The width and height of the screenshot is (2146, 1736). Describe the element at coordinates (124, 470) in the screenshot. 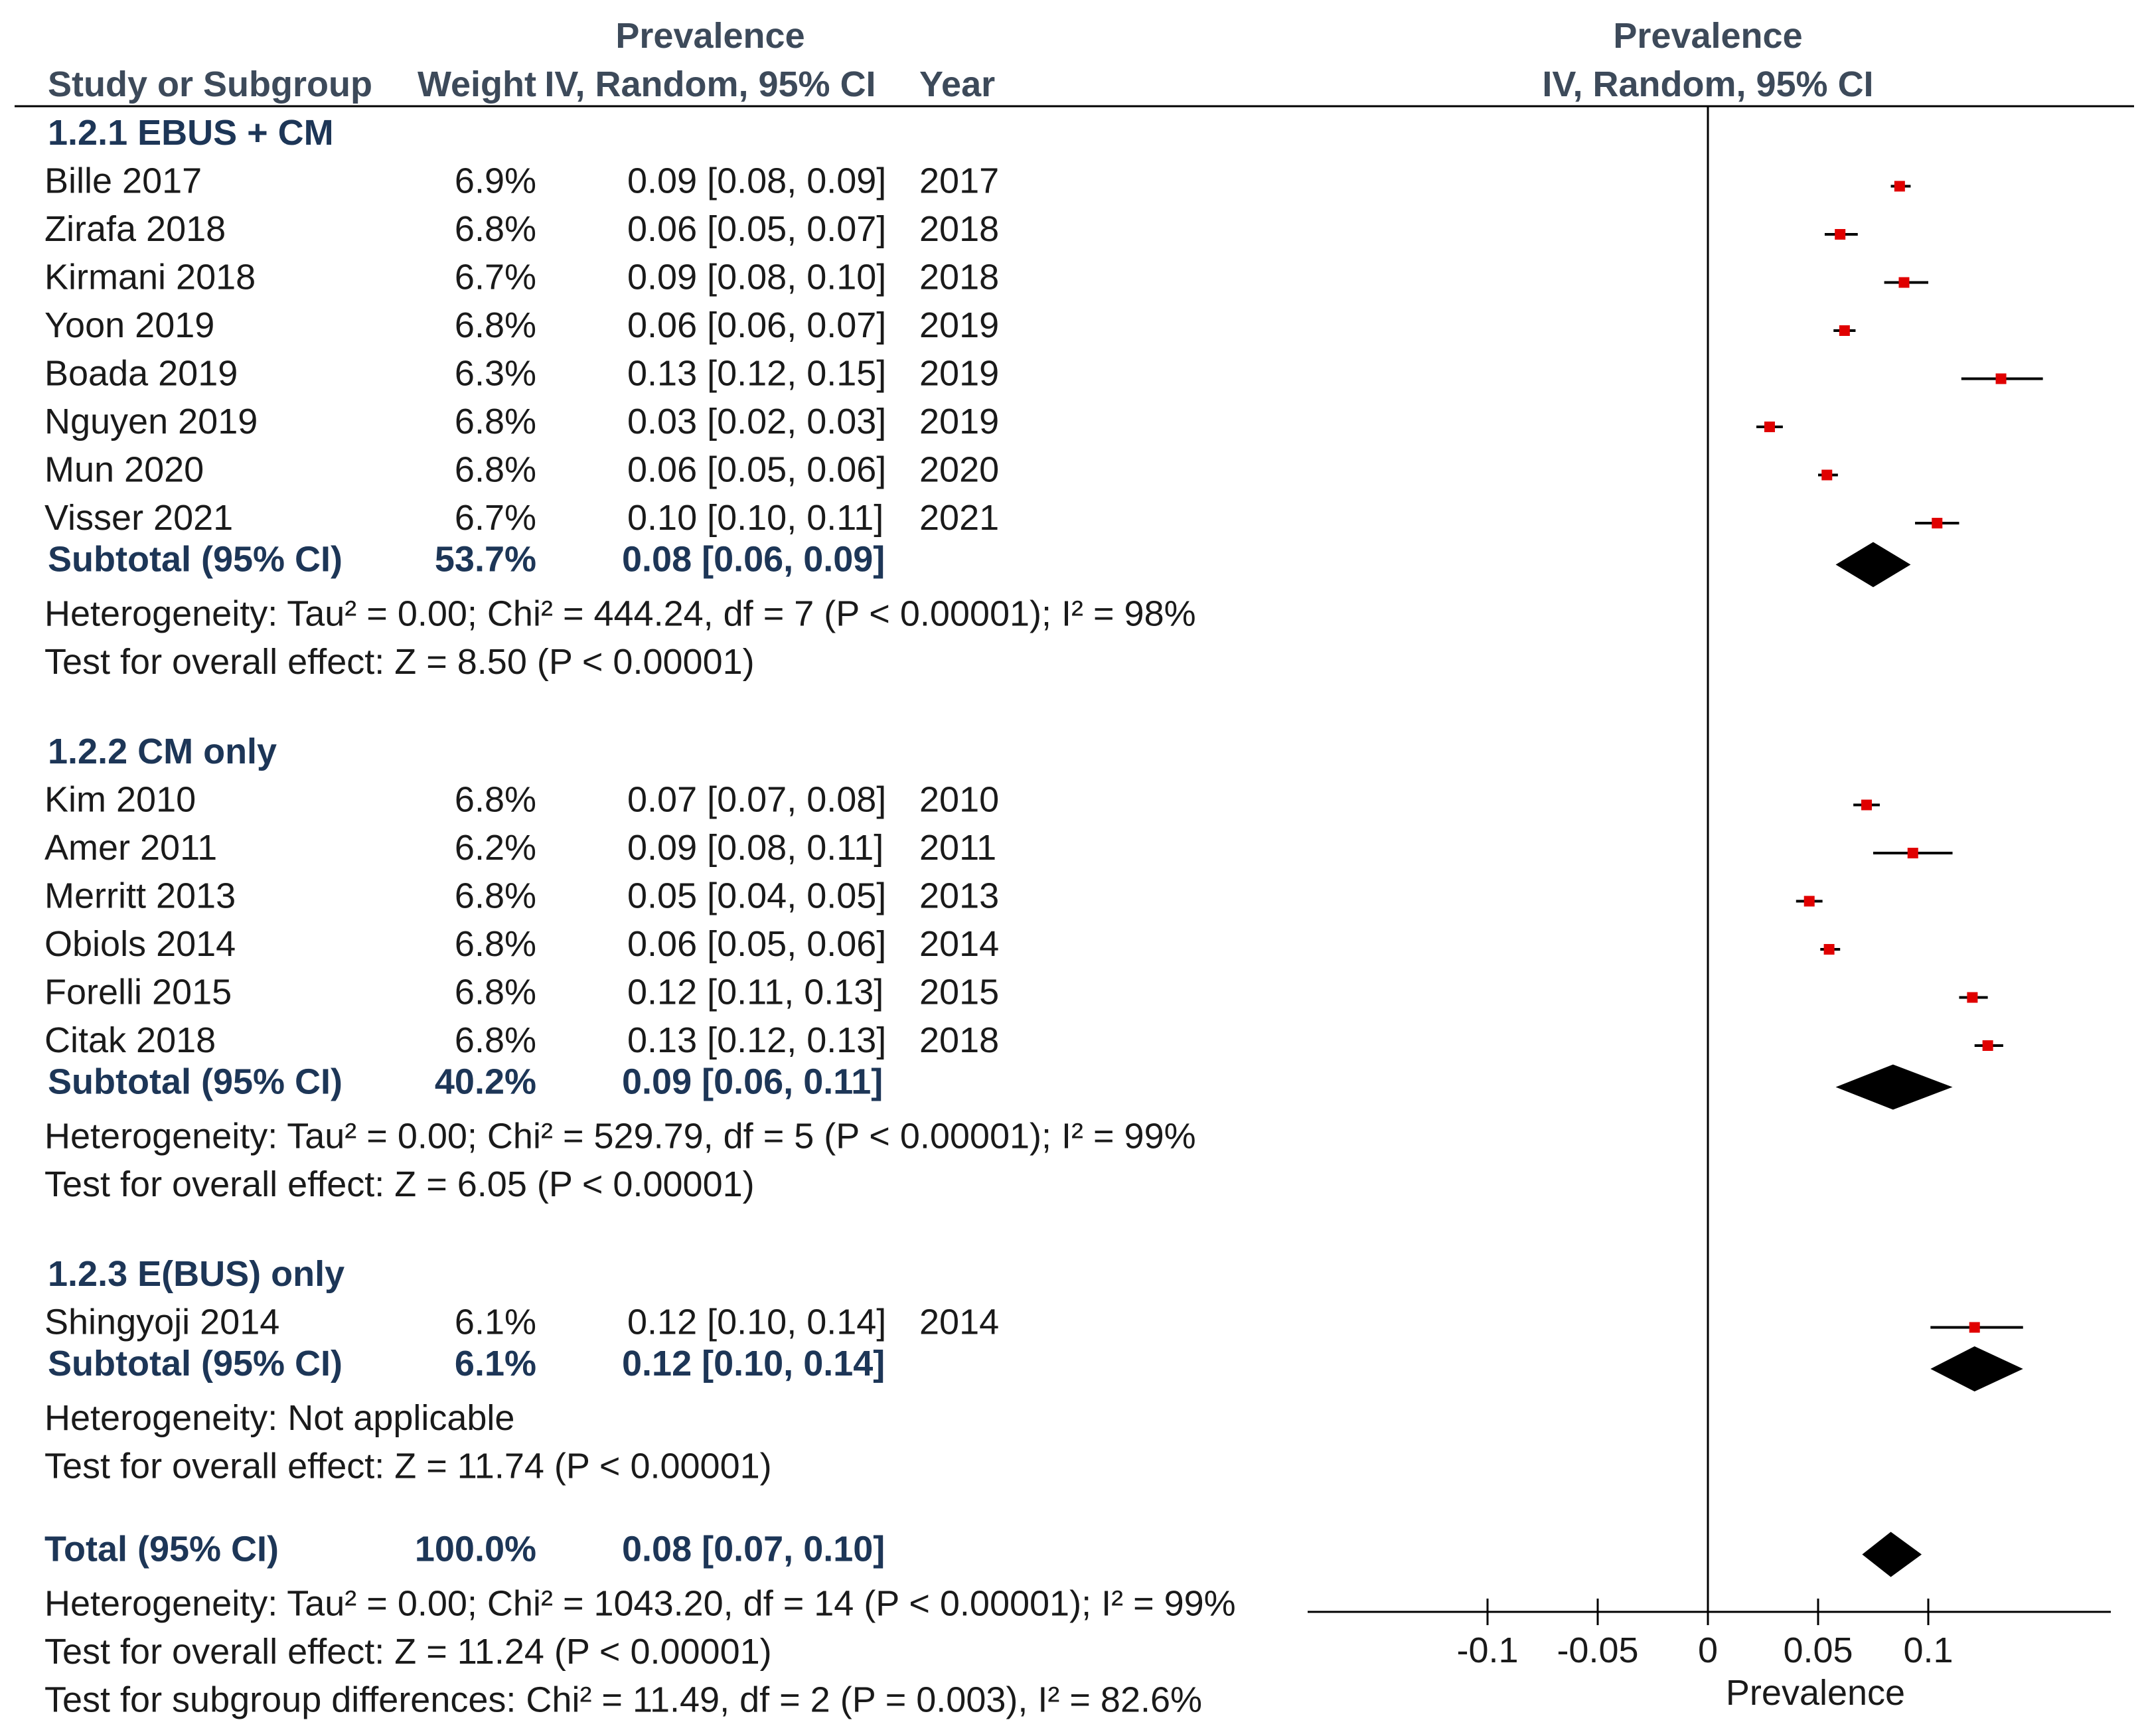

I see `study-name: Mun 2020` at that location.